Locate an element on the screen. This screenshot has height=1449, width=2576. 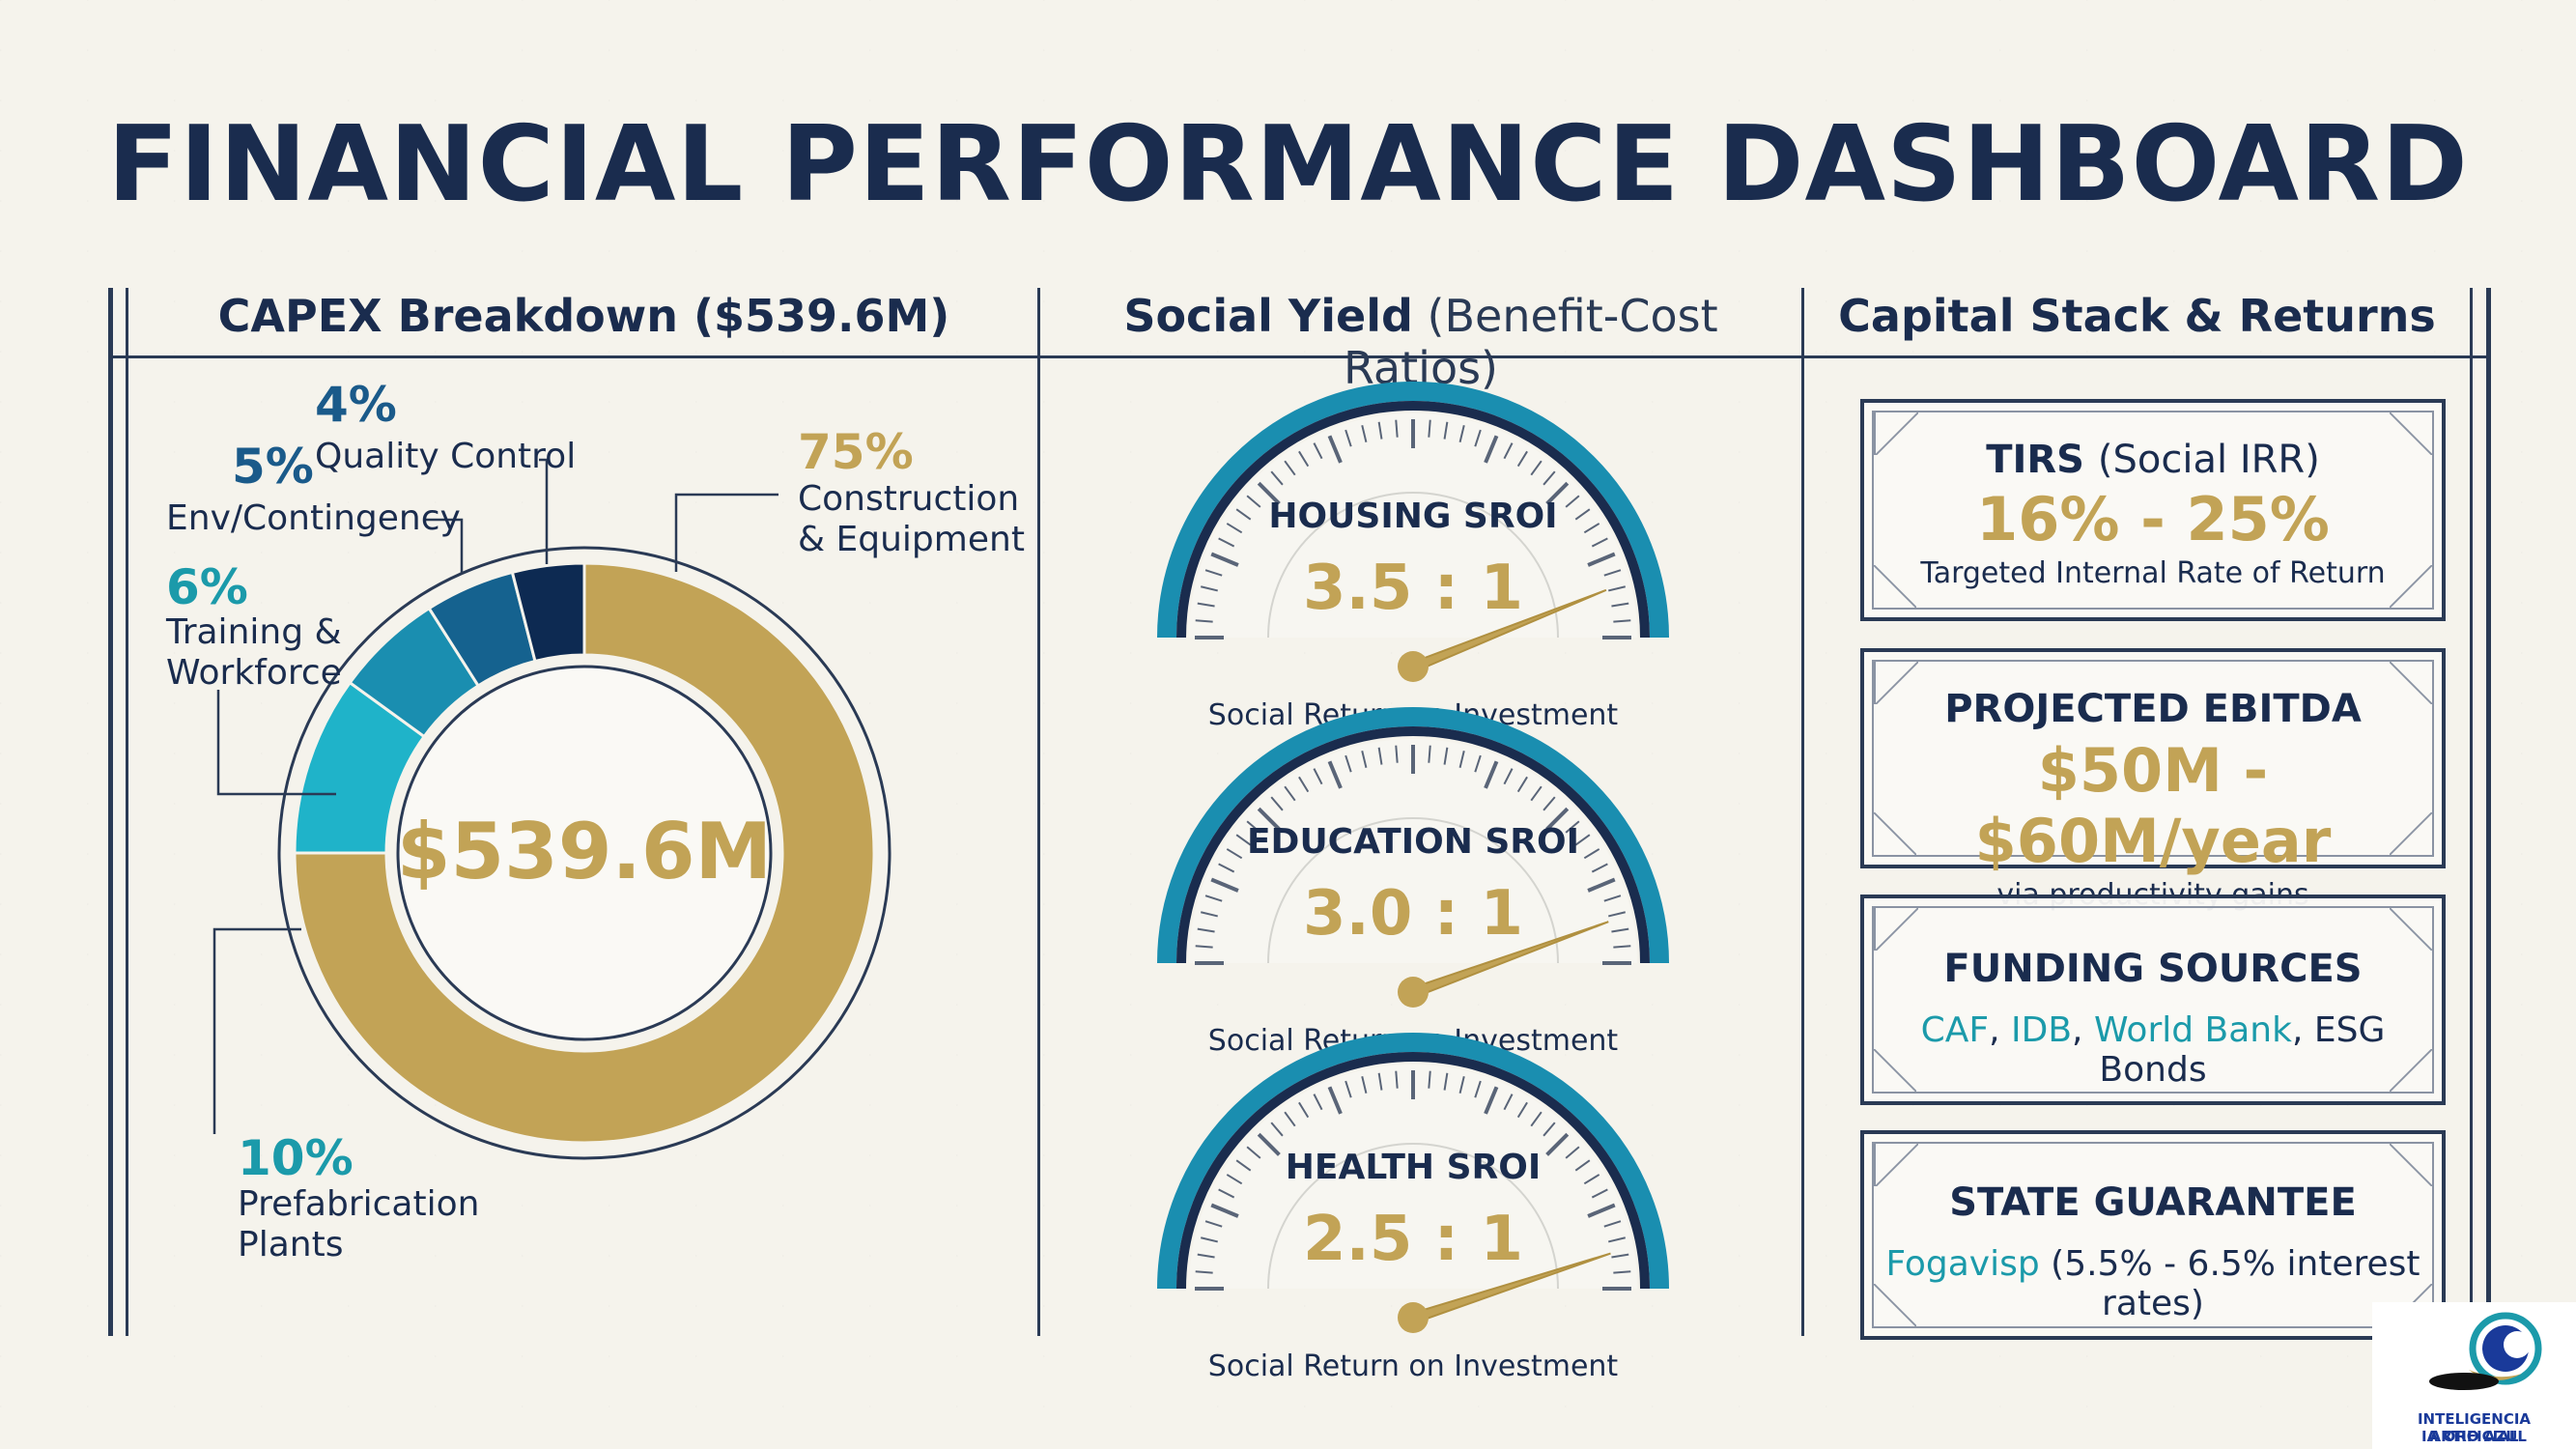
ia-oro-azul-logo: INTELIGENCIA ARTIFICIAL IA ORO AZUL is located at coordinates (2474, 1375).